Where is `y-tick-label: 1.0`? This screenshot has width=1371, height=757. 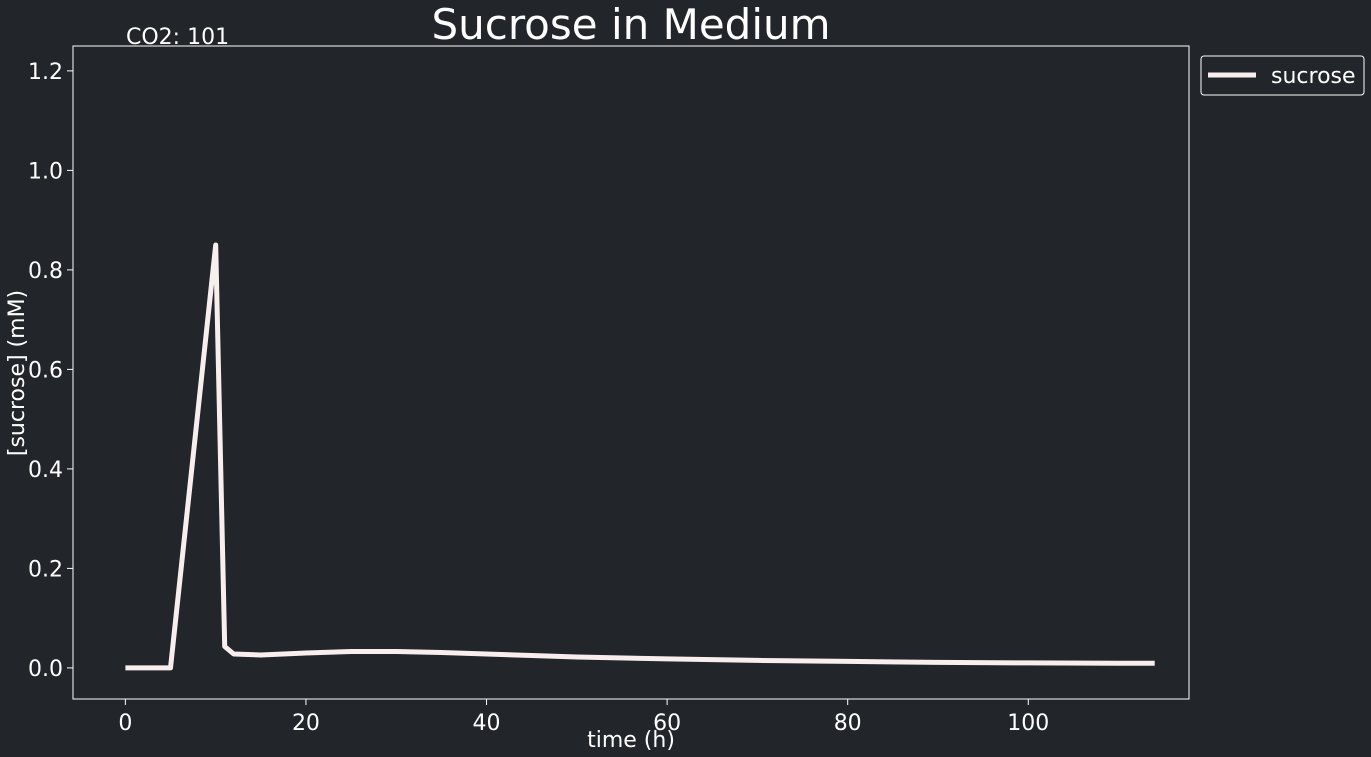 y-tick-label: 1.0 is located at coordinates (45, 171).